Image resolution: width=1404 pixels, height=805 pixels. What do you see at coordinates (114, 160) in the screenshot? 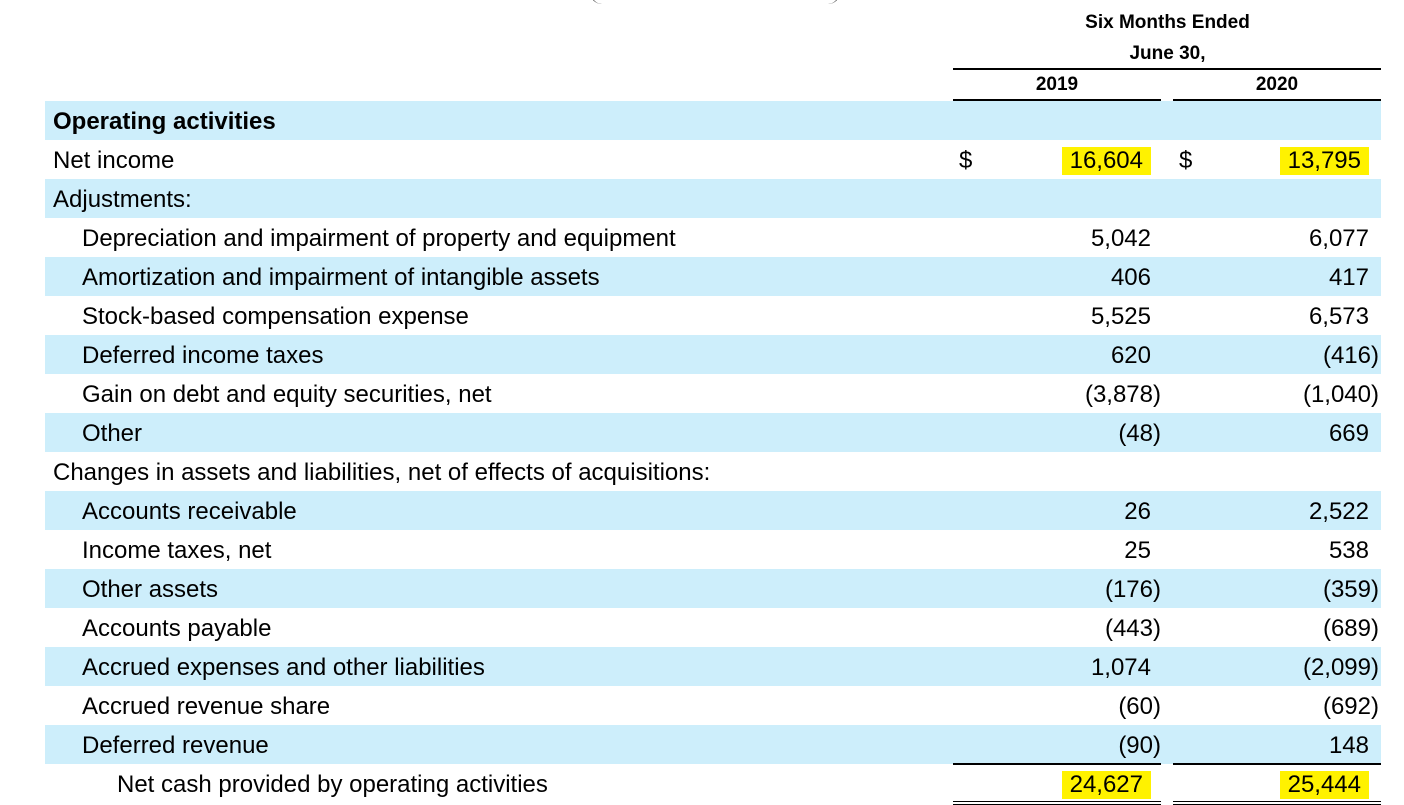
I see `row-label: Net income` at bounding box center [114, 160].